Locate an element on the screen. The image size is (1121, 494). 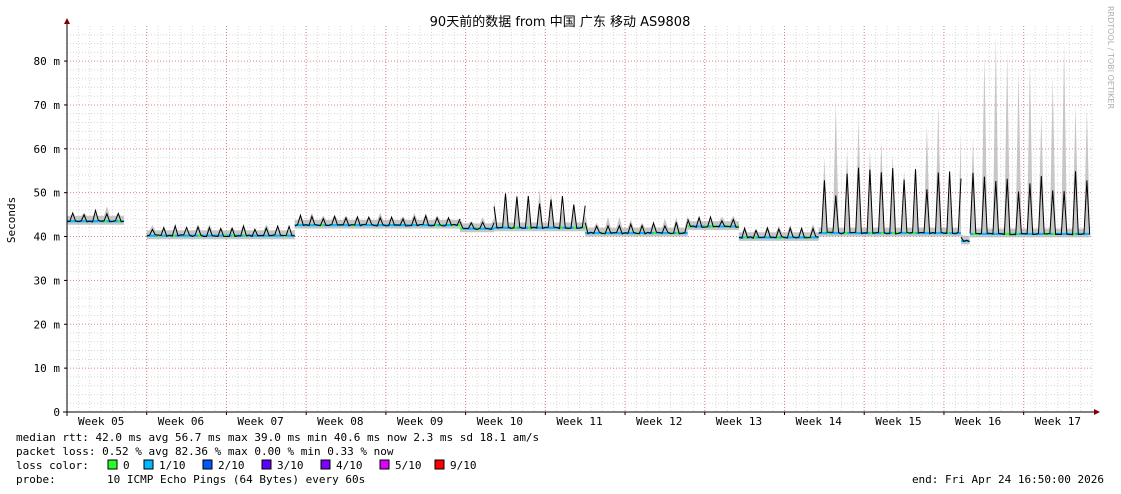
loss-color-label-item: 9/10 is located at coordinates (463, 465).